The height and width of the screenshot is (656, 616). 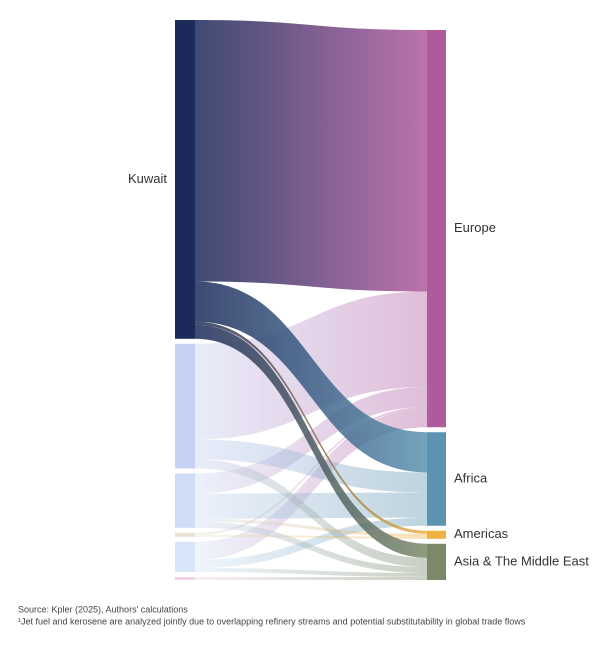 I want to click on source-label: Kuwait, so click(x=147, y=178).